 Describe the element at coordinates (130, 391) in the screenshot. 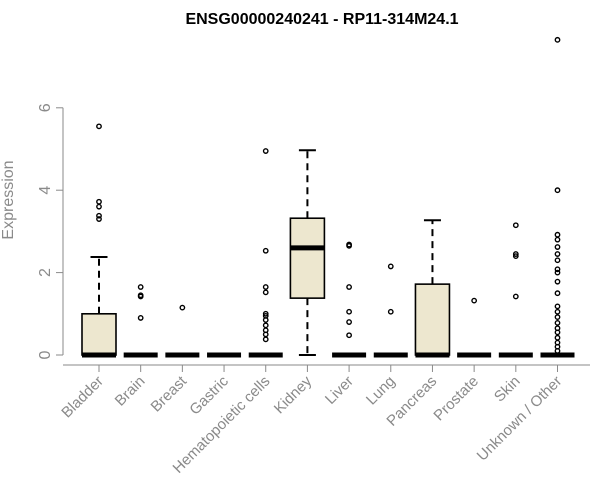

I see `x-tick-label: Brain` at that location.